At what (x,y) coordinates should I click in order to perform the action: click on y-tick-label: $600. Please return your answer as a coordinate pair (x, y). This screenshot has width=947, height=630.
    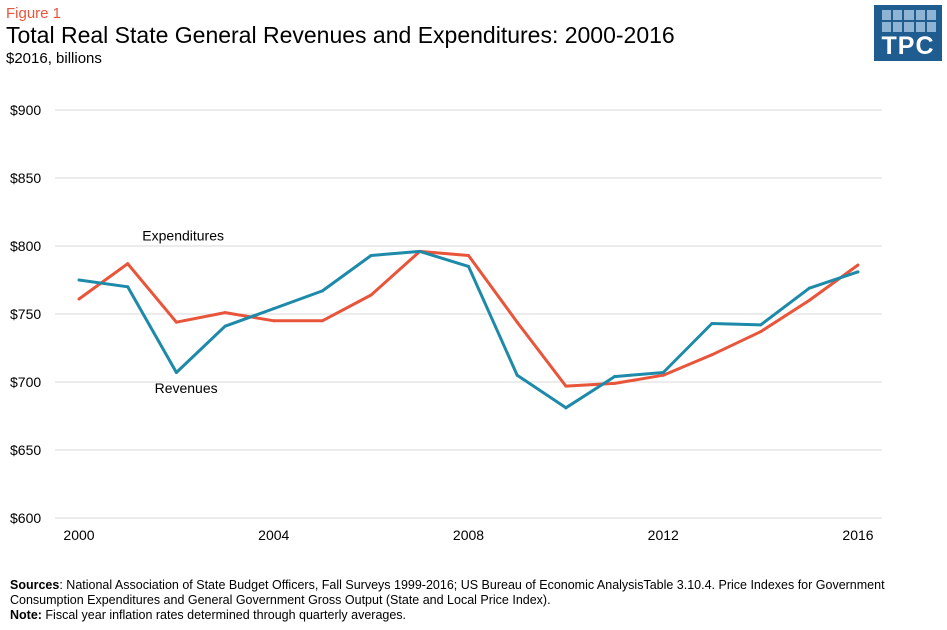
    Looking at the image, I should click on (25, 518).